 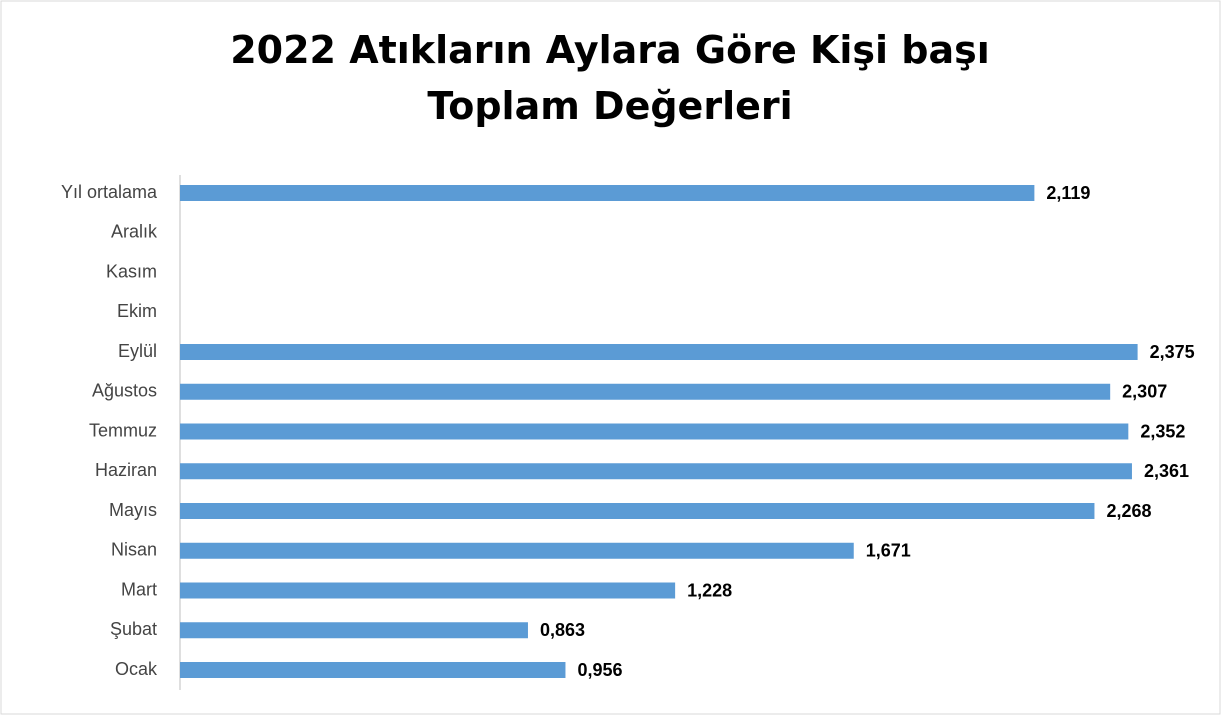 What do you see at coordinates (1162, 431) in the screenshot?
I see `value-label: 2,352` at bounding box center [1162, 431].